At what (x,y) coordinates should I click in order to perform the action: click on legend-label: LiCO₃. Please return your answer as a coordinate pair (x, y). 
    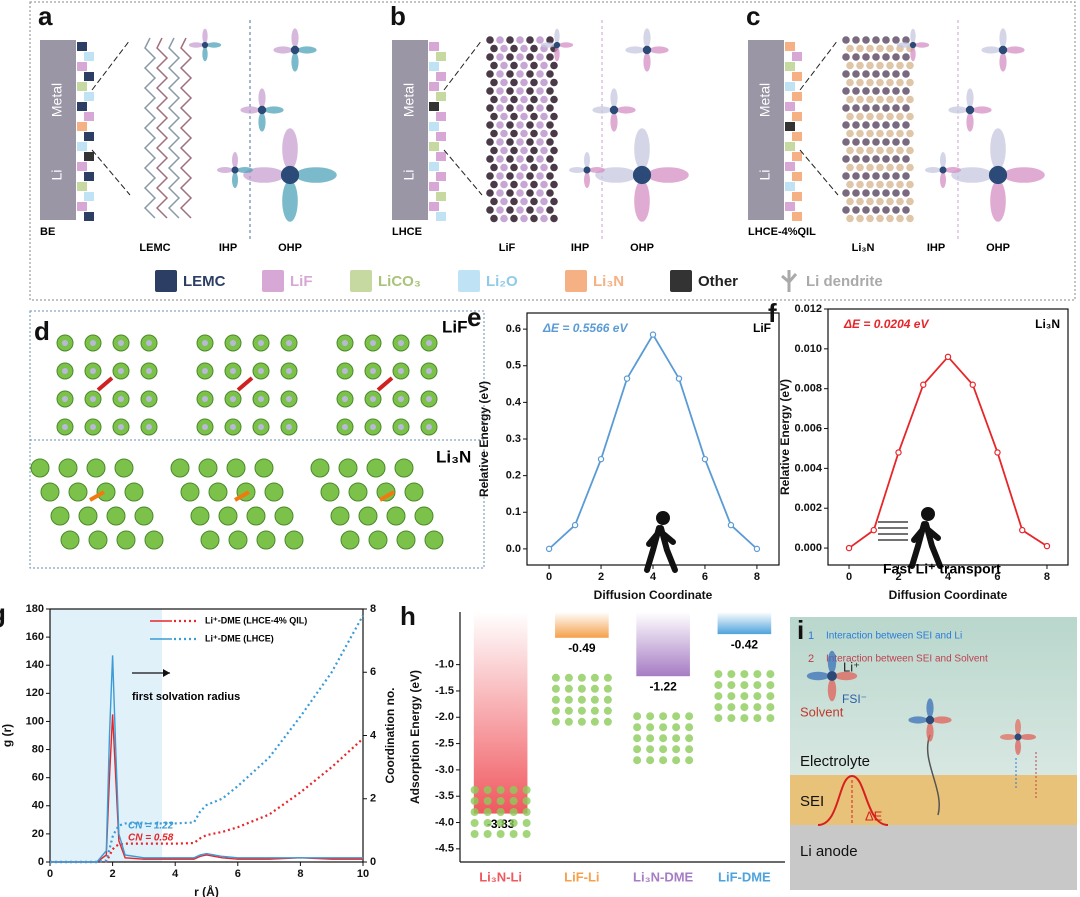
    Looking at the image, I should click on (399, 281).